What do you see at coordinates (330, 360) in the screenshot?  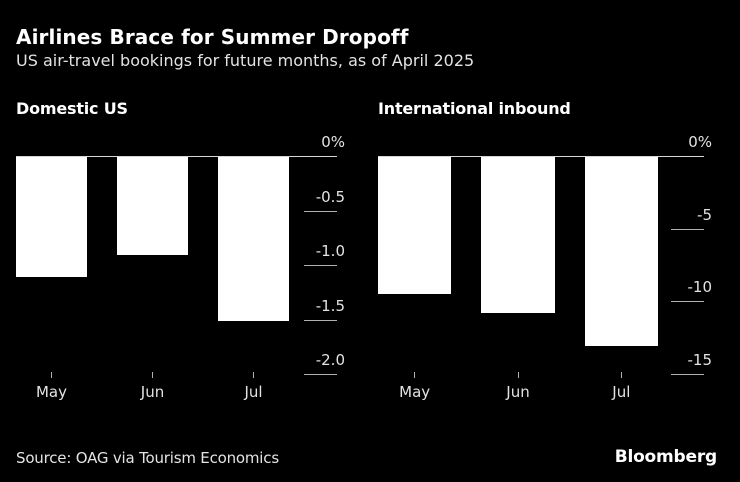 I see `y-tick-label: -2.0` at bounding box center [330, 360].